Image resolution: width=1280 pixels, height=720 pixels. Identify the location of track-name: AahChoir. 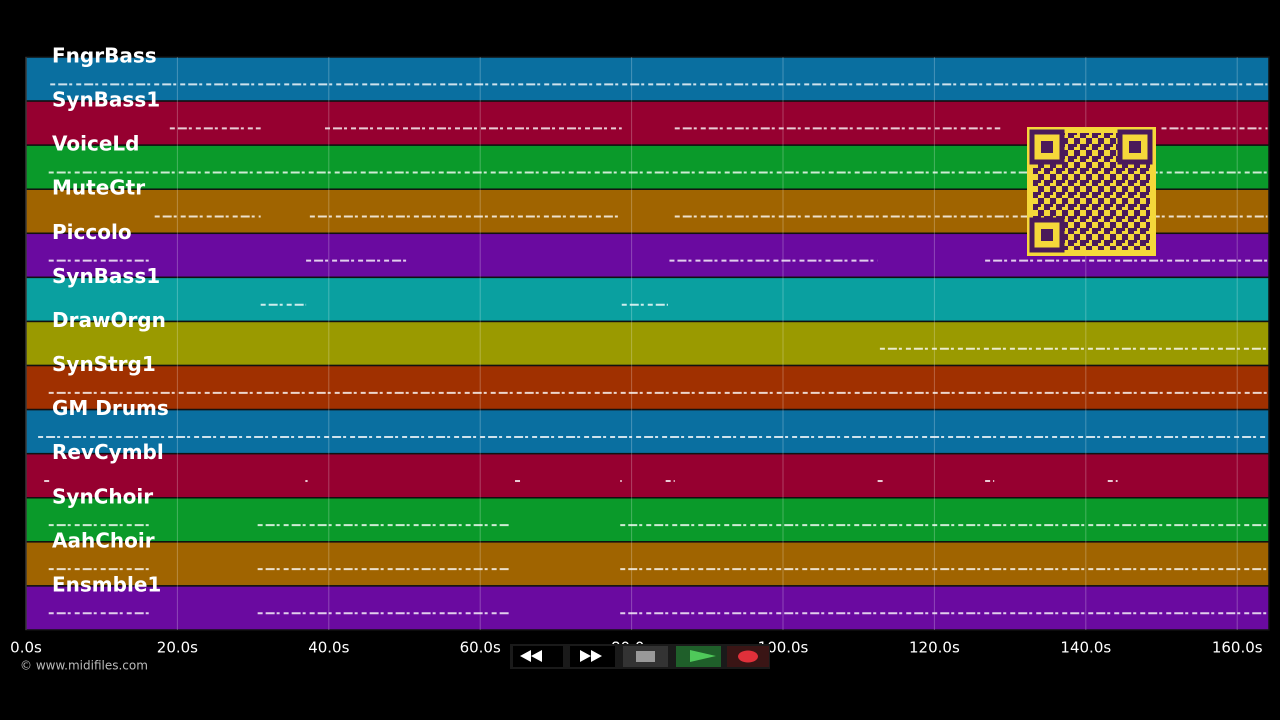
(103, 540).